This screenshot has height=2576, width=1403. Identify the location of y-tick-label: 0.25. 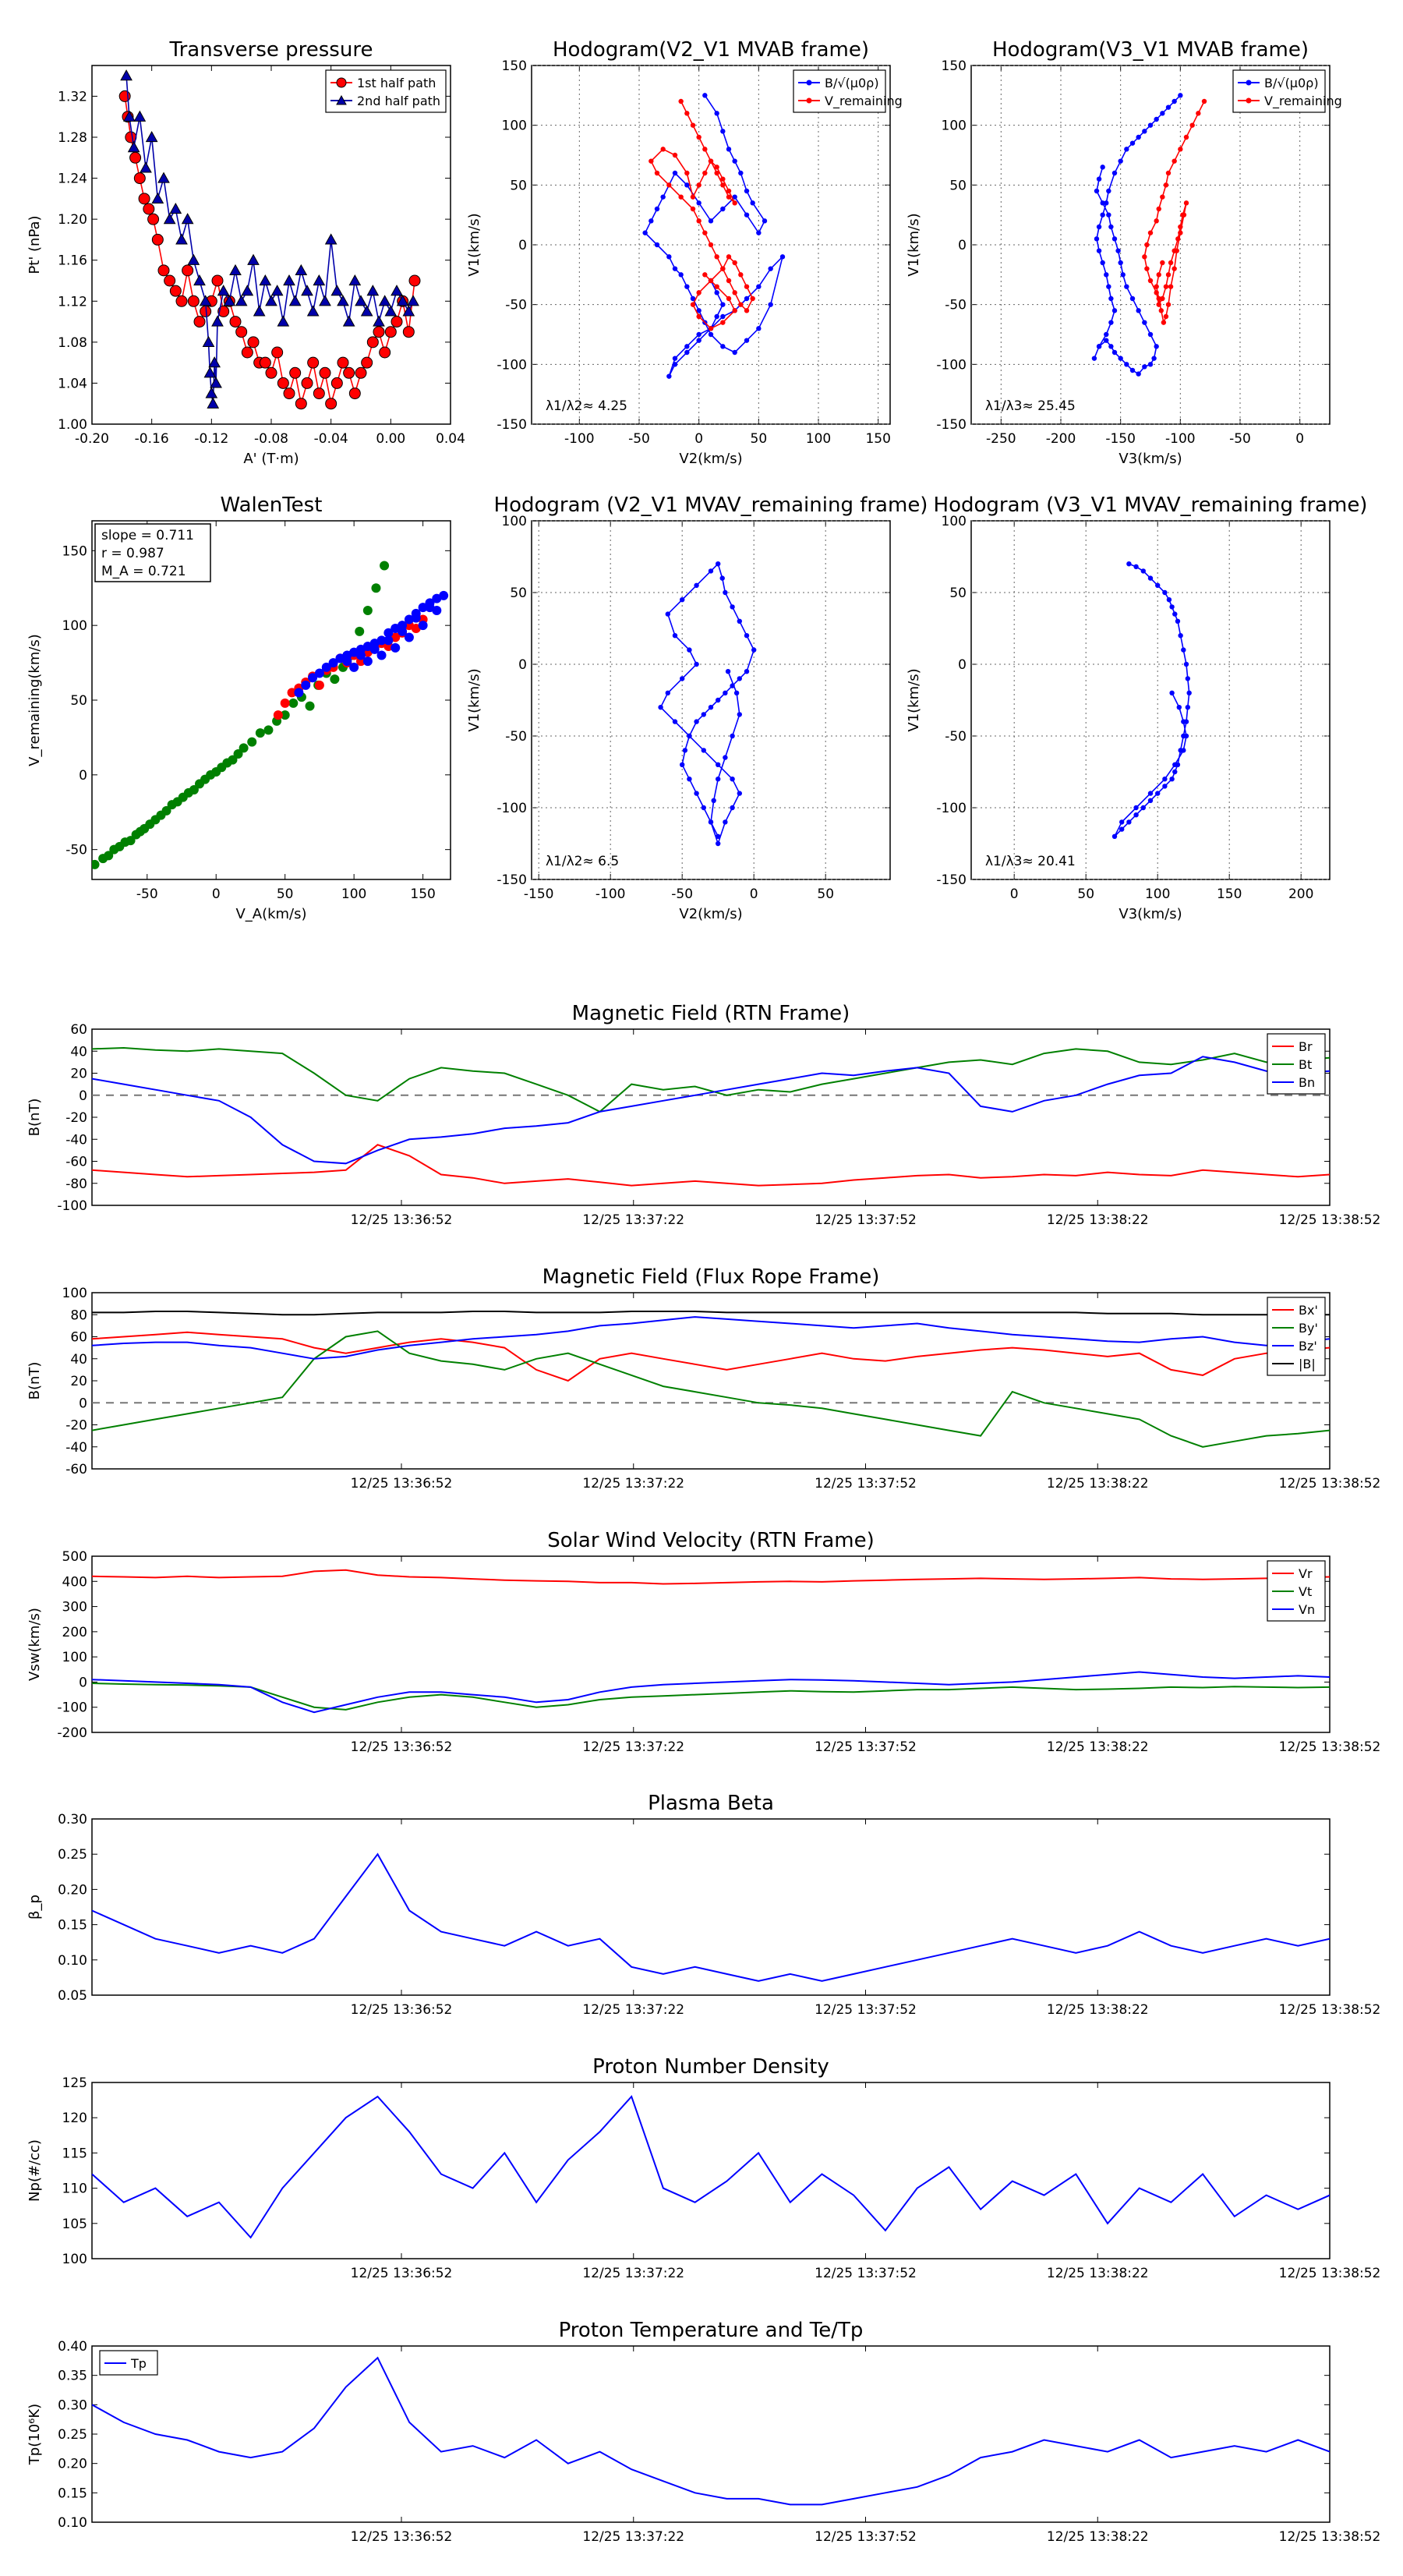
(72, 1855).